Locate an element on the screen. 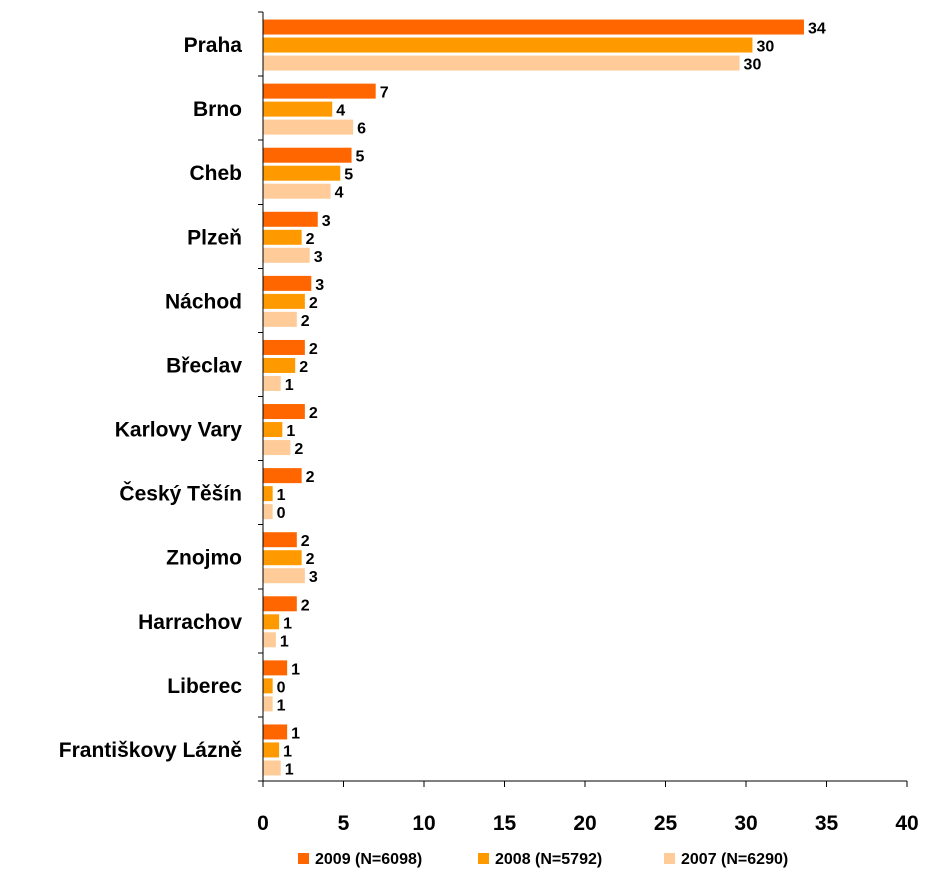 This screenshot has width=925, height=884. category-label-harrachov: Harrachov is located at coordinates (190, 622).